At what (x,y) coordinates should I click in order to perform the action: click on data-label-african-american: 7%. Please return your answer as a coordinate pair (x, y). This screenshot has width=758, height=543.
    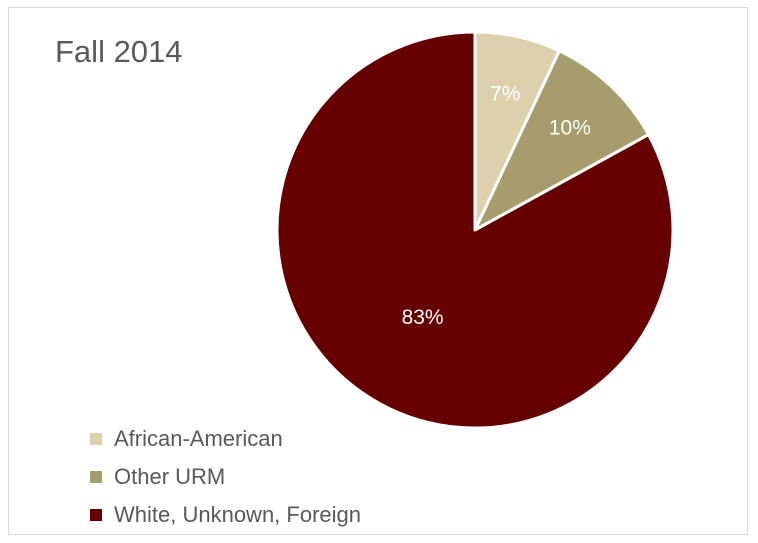
    Looking at the image, I should click on (505, 93).